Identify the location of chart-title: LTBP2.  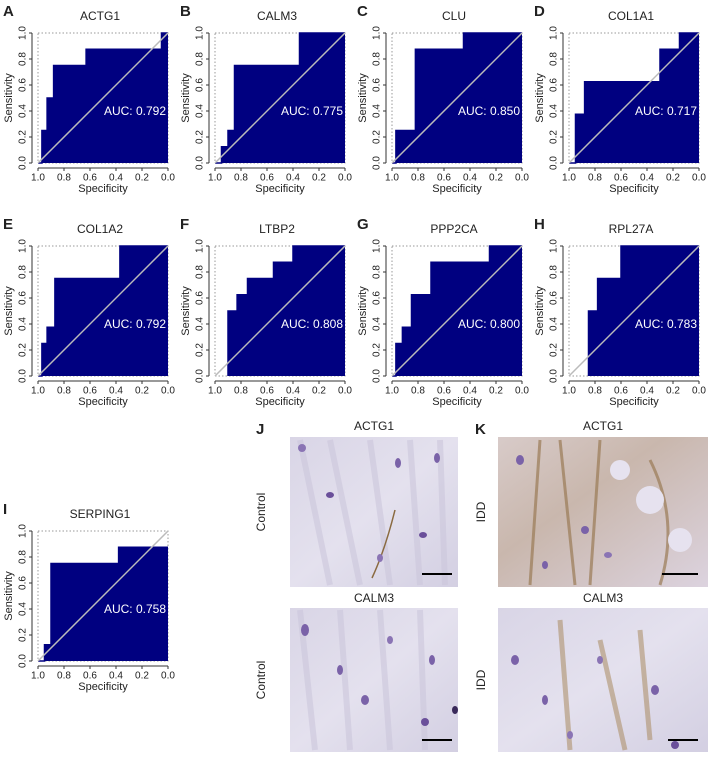
(277, 229).